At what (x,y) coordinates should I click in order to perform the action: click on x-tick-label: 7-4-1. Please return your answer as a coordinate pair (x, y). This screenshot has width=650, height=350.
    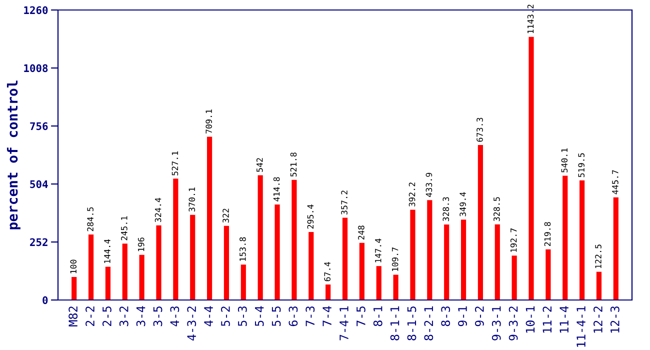
    Looking at the image, I should click on (344, 323).